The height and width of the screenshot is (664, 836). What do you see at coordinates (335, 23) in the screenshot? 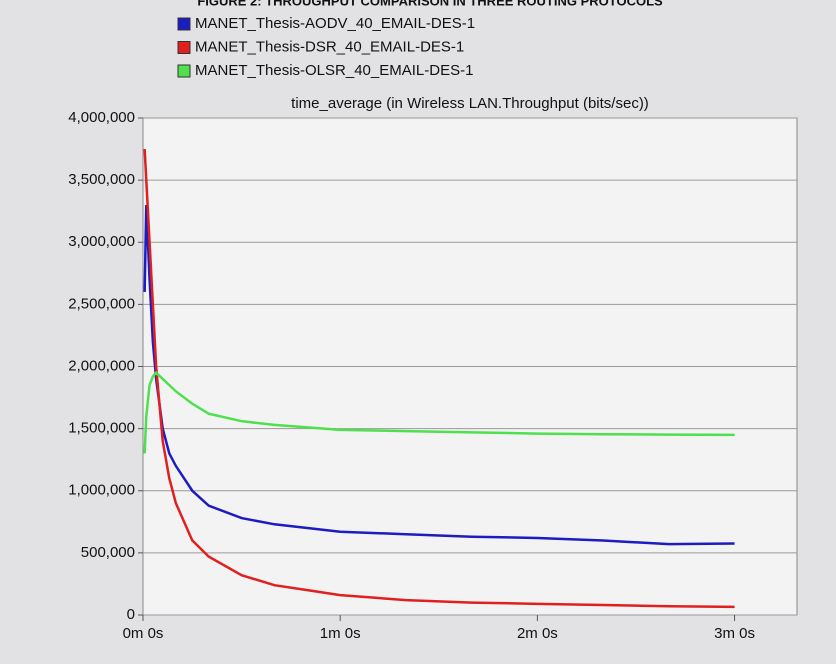
I see `legend-label: MANET_Thesis-AODV_40_EMAIL-DES-1` at bounding box center [335, 23].